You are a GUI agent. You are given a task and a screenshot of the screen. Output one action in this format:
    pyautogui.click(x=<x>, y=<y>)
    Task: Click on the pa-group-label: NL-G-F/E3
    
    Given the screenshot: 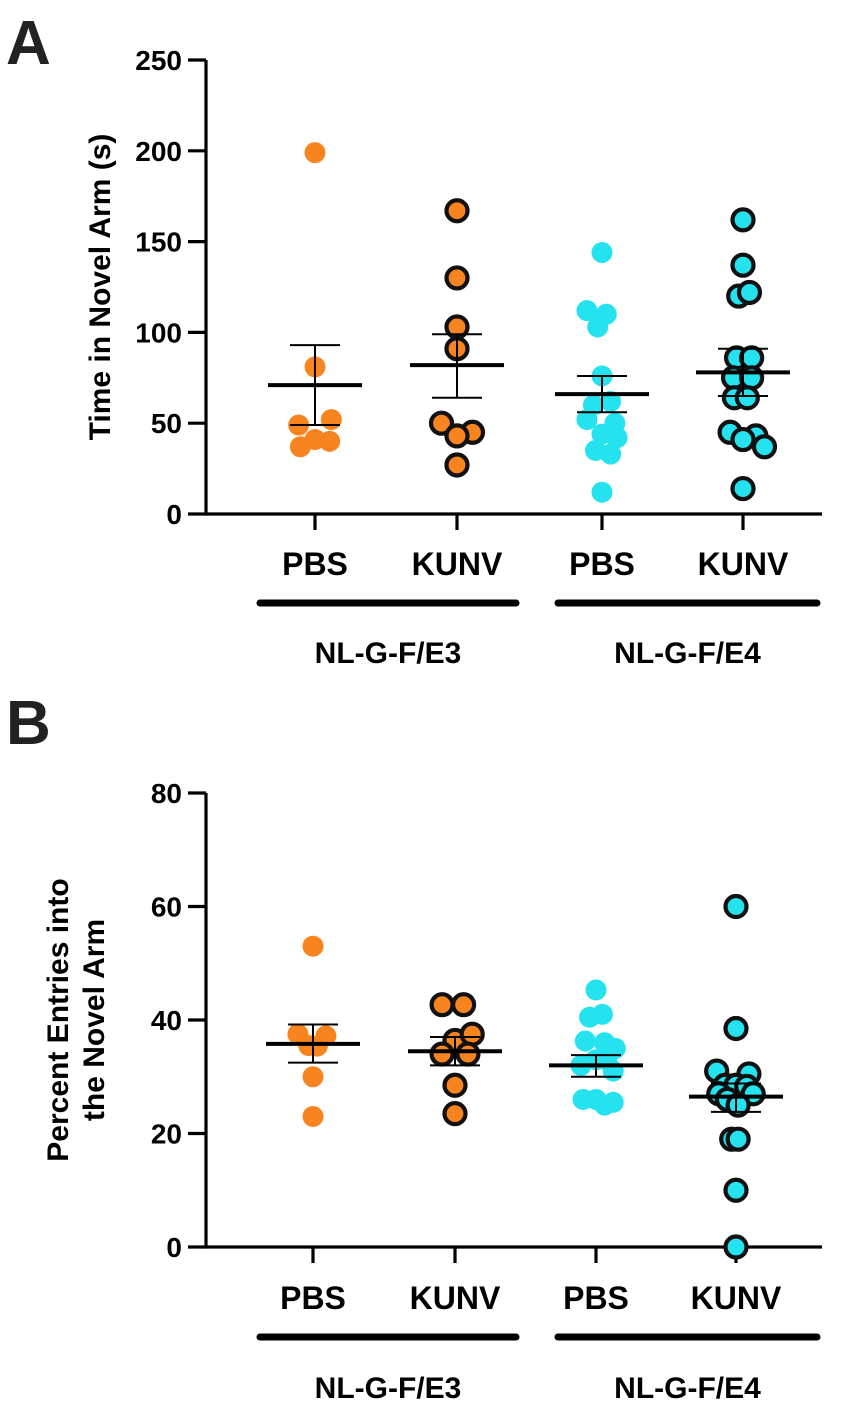 What is the action you would take?
    pyautogui.click(x=388, y=653)
    